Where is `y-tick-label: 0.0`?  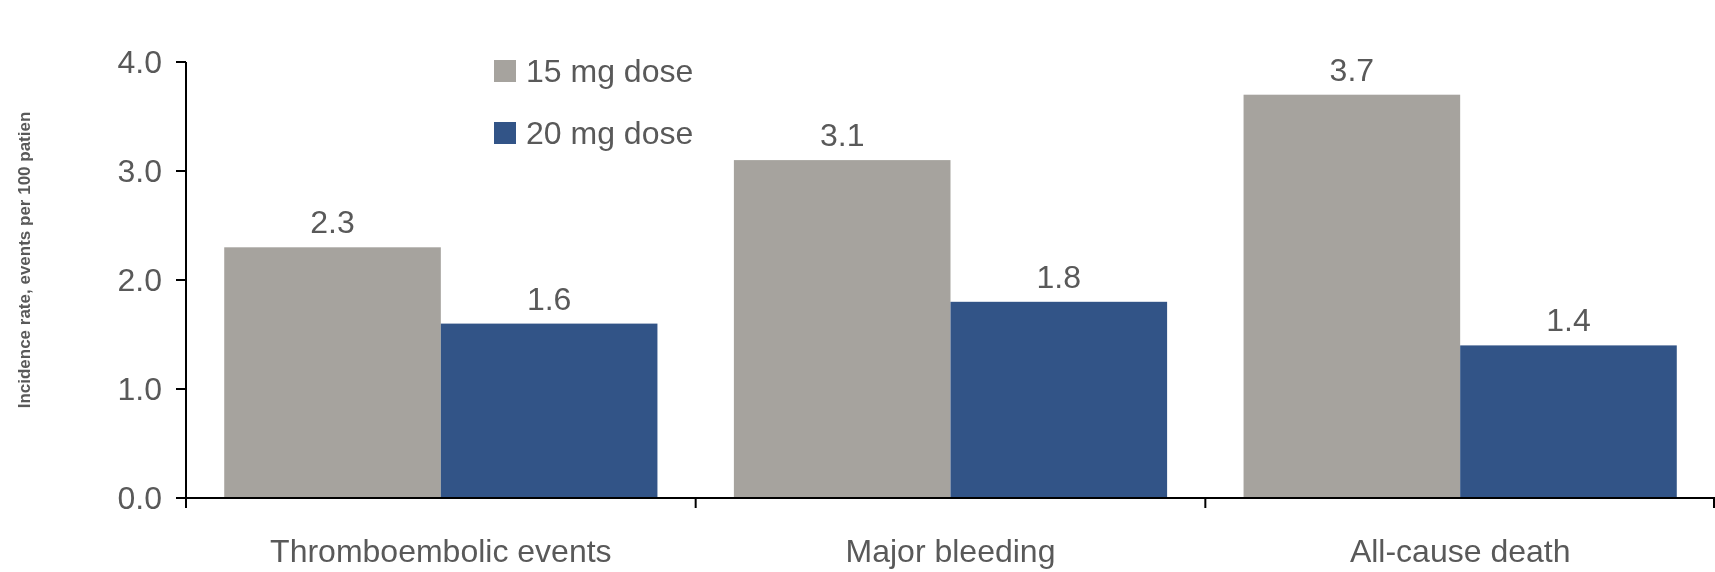
y-tick-label: 0.0 is located at coordinates (139, 498).